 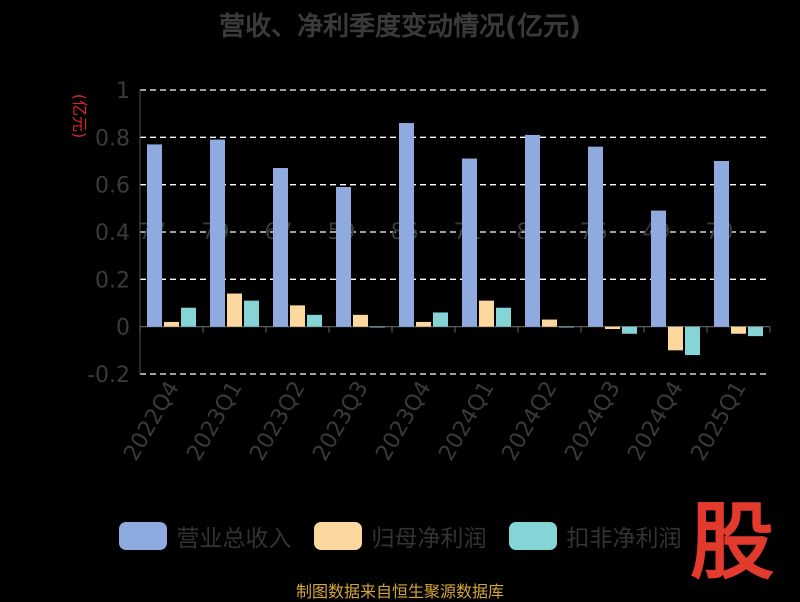 What do you see at coordinates (400, 27) in the screenshot?
I see `chart-title: 营收、净利季度变动情况(亿元)` at bounding box center [400, 27].